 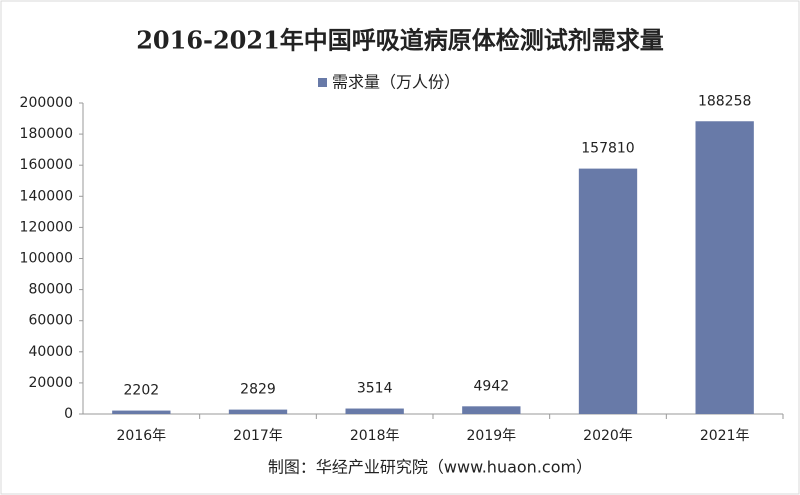 I want to click on y-tick-label: 0, so click(x=68, y=414).